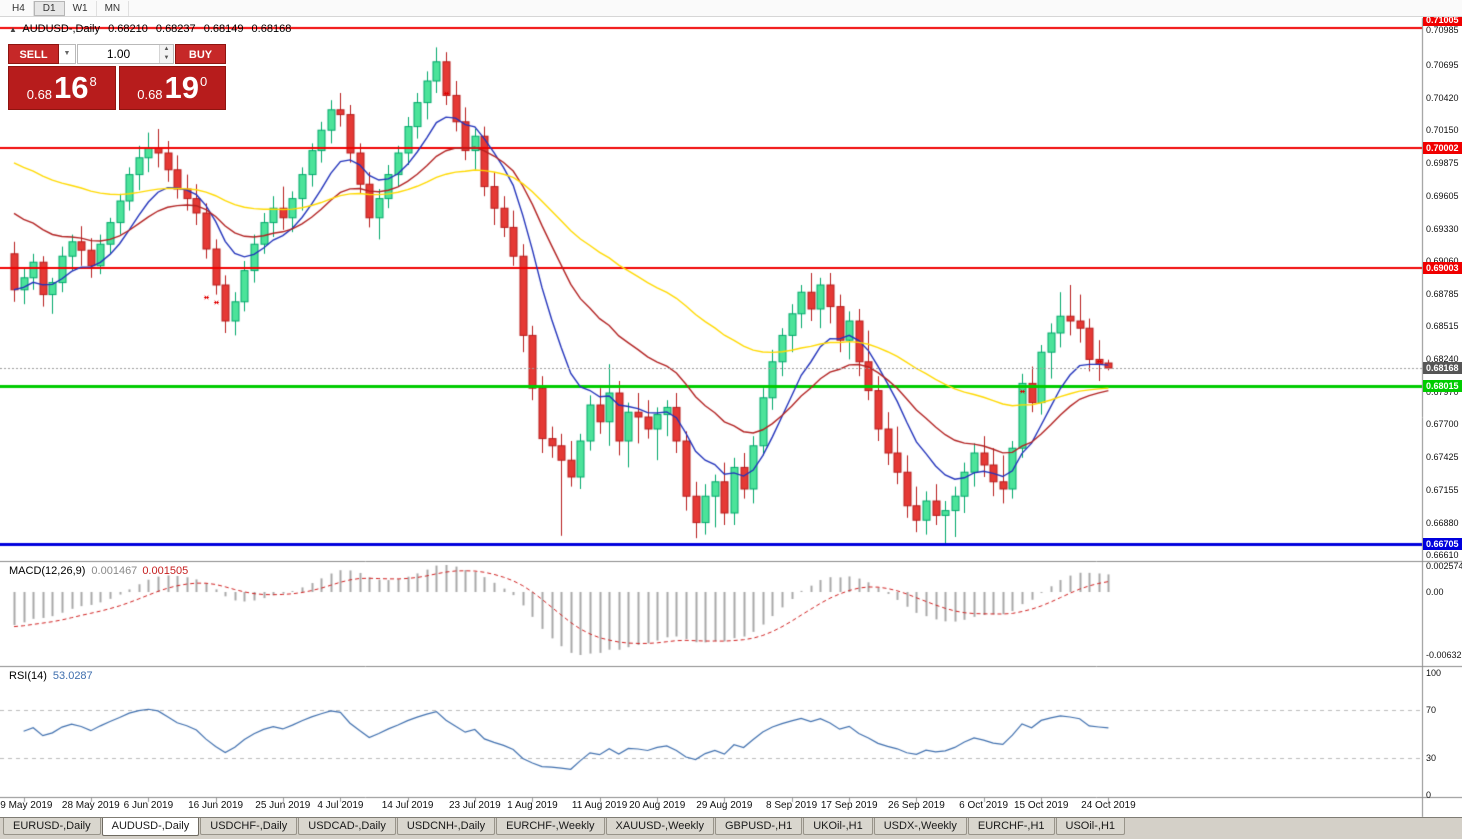 This screenshot has height=839, width=1462. I want to click on volume-input: 1.00, so click(118, 54).